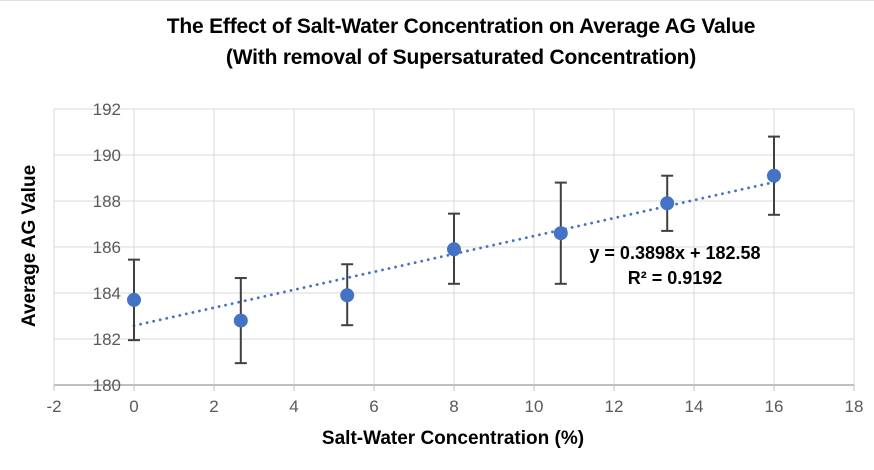  Describe the element at coordinates (107, 293) in the screenshot. I see `y-tick-label: 184` at that location.